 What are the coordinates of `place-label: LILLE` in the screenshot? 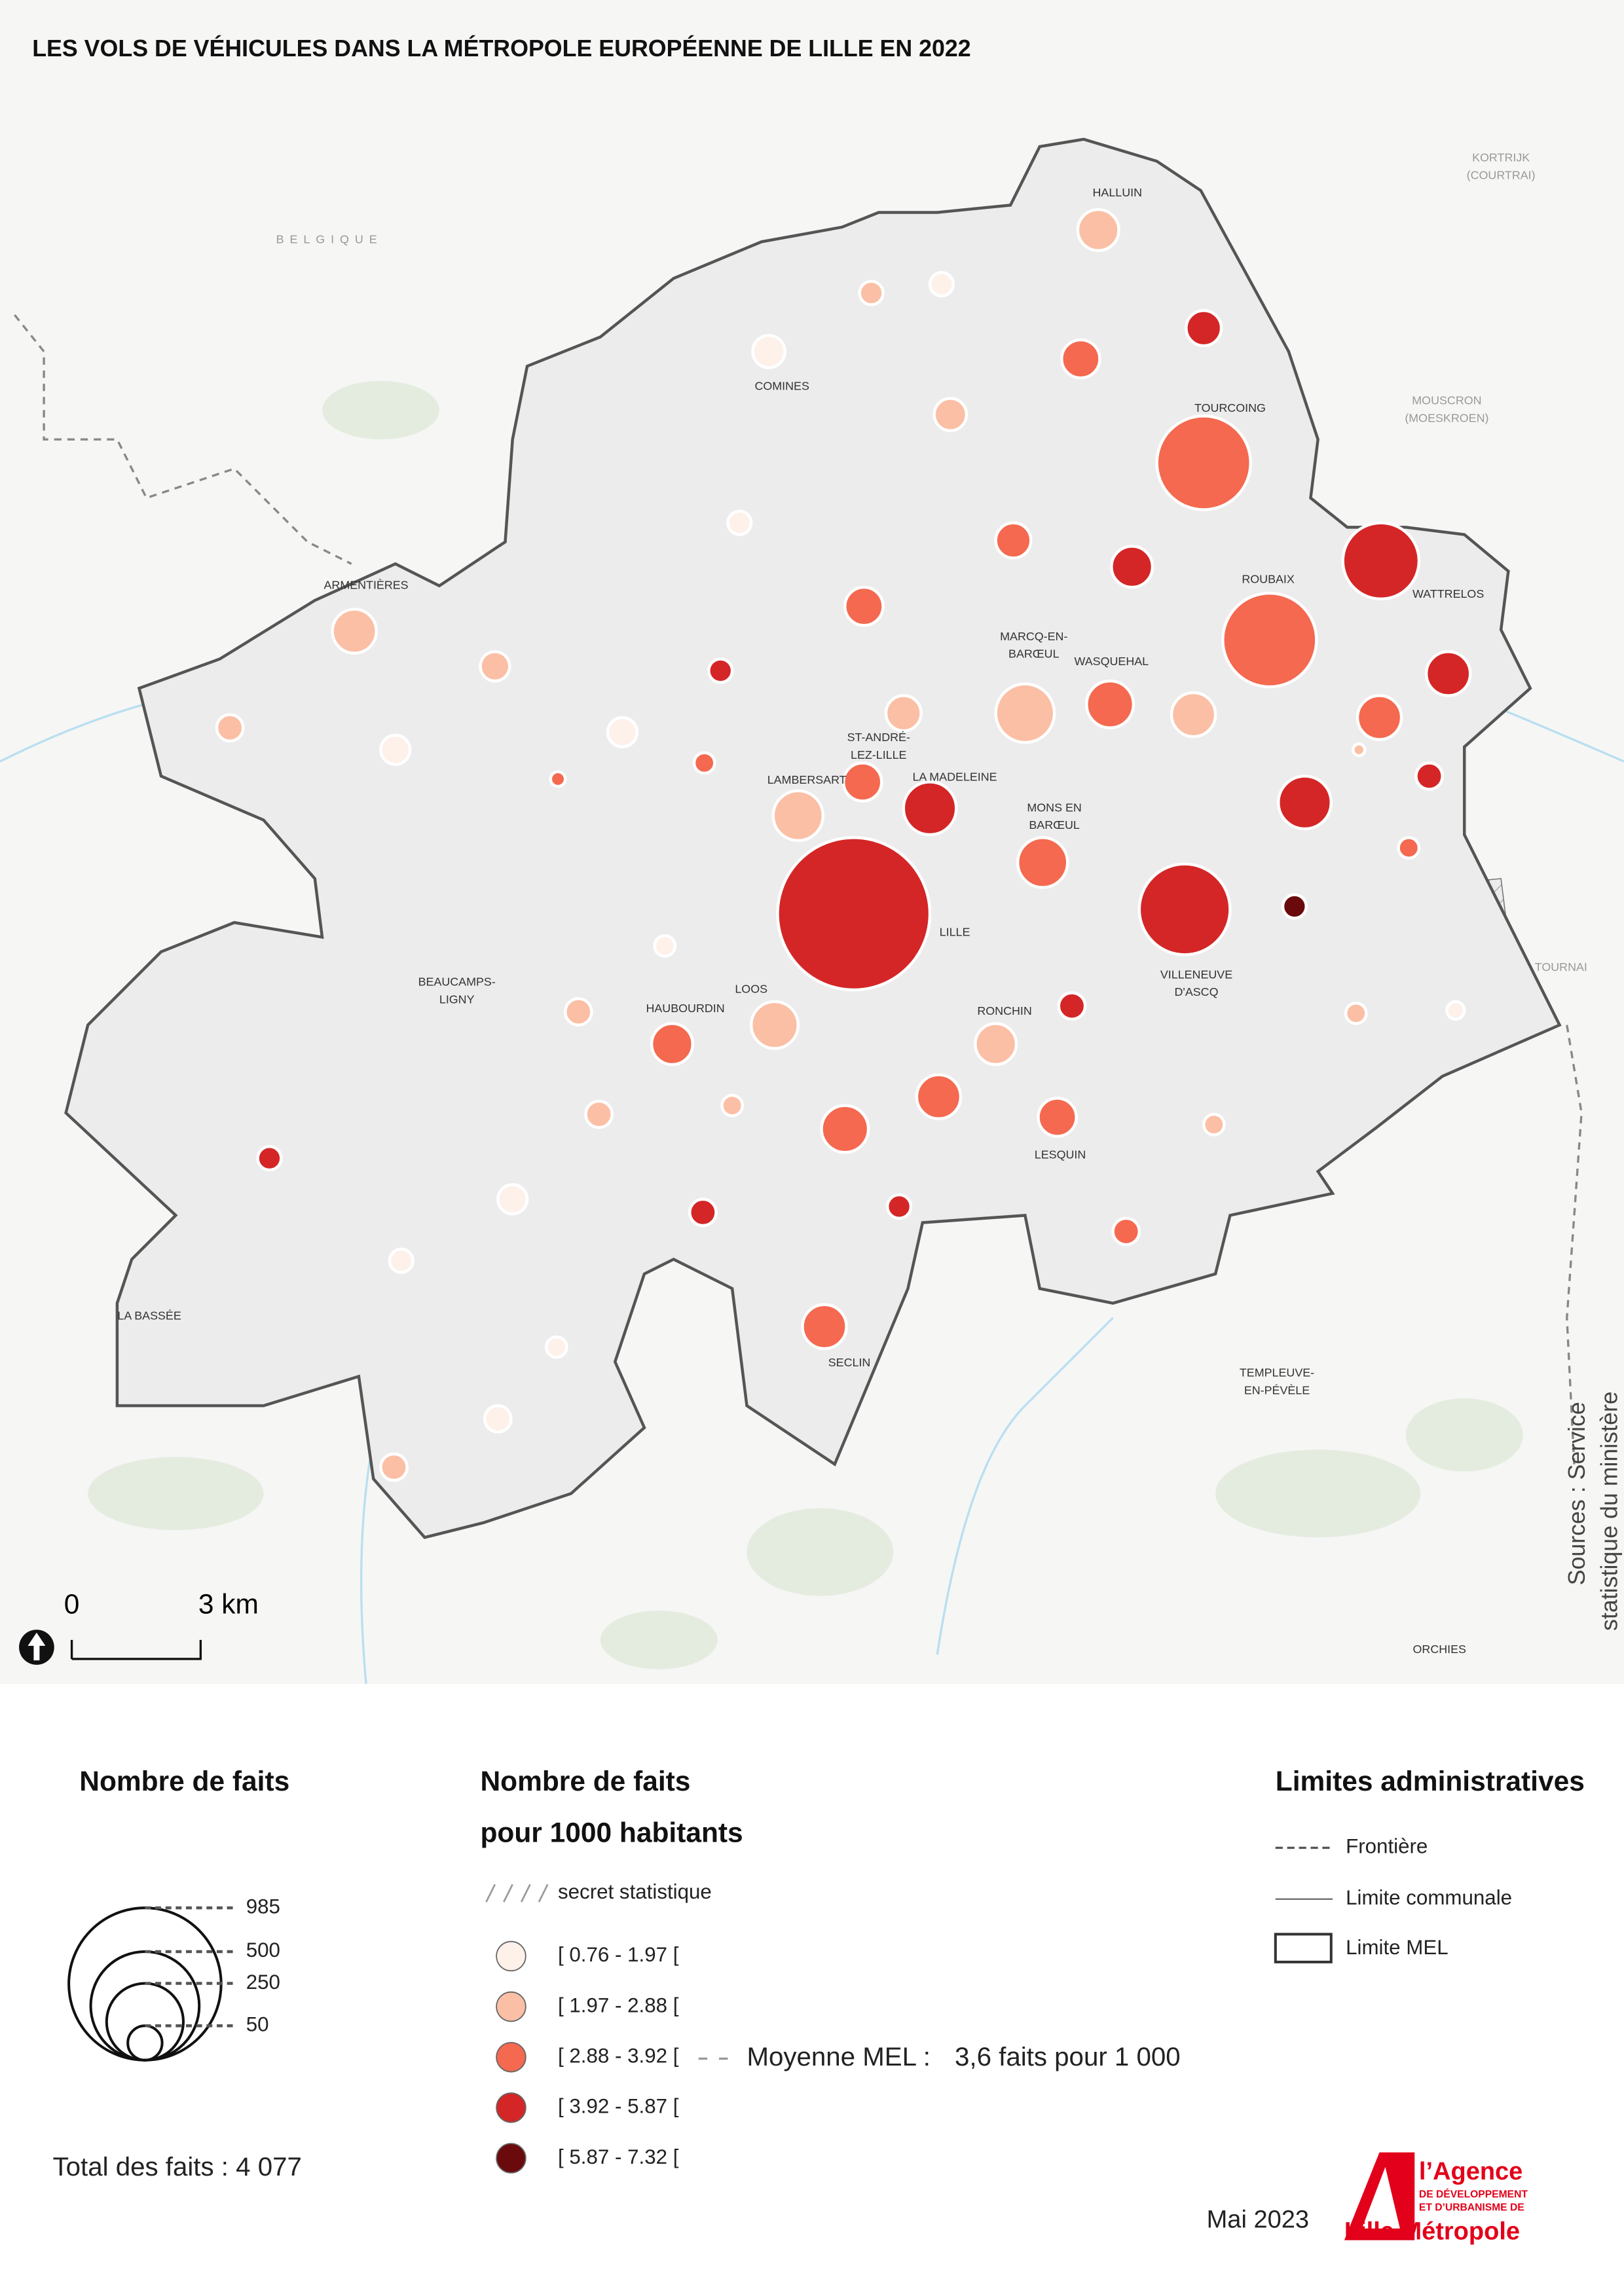 It's located at (955, 931).